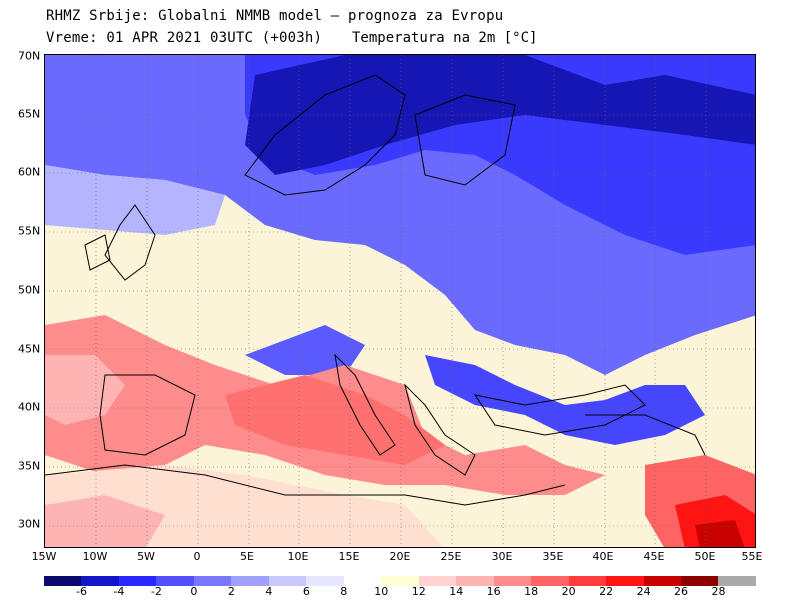 The width and height of the screenshot is (800, 600). Describe the element at coordinates (29, 114) in the screenshot. I see `lat-label: 65N` at that location.